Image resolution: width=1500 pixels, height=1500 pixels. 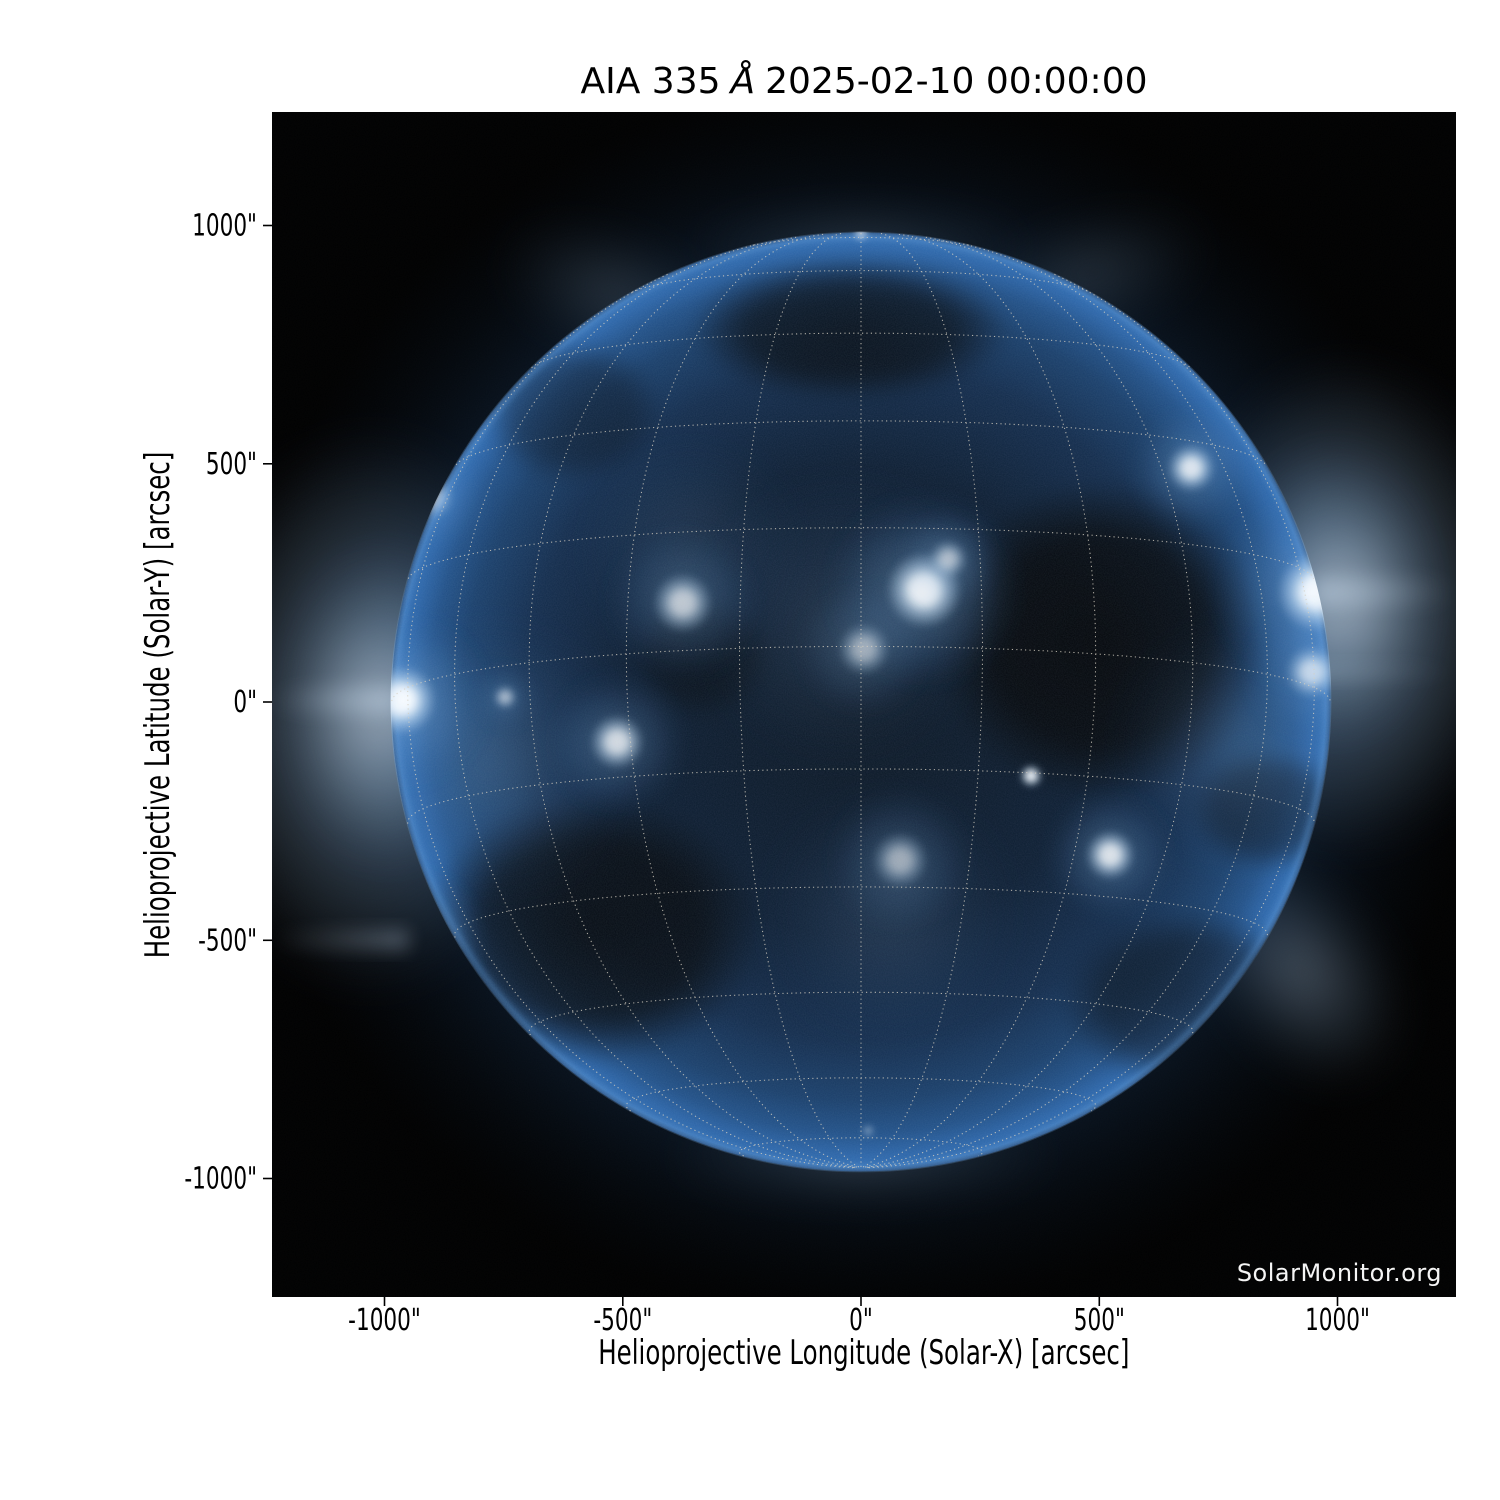 I want to click on title-angstrom-symbol: Å, so click(x=743, y=81).